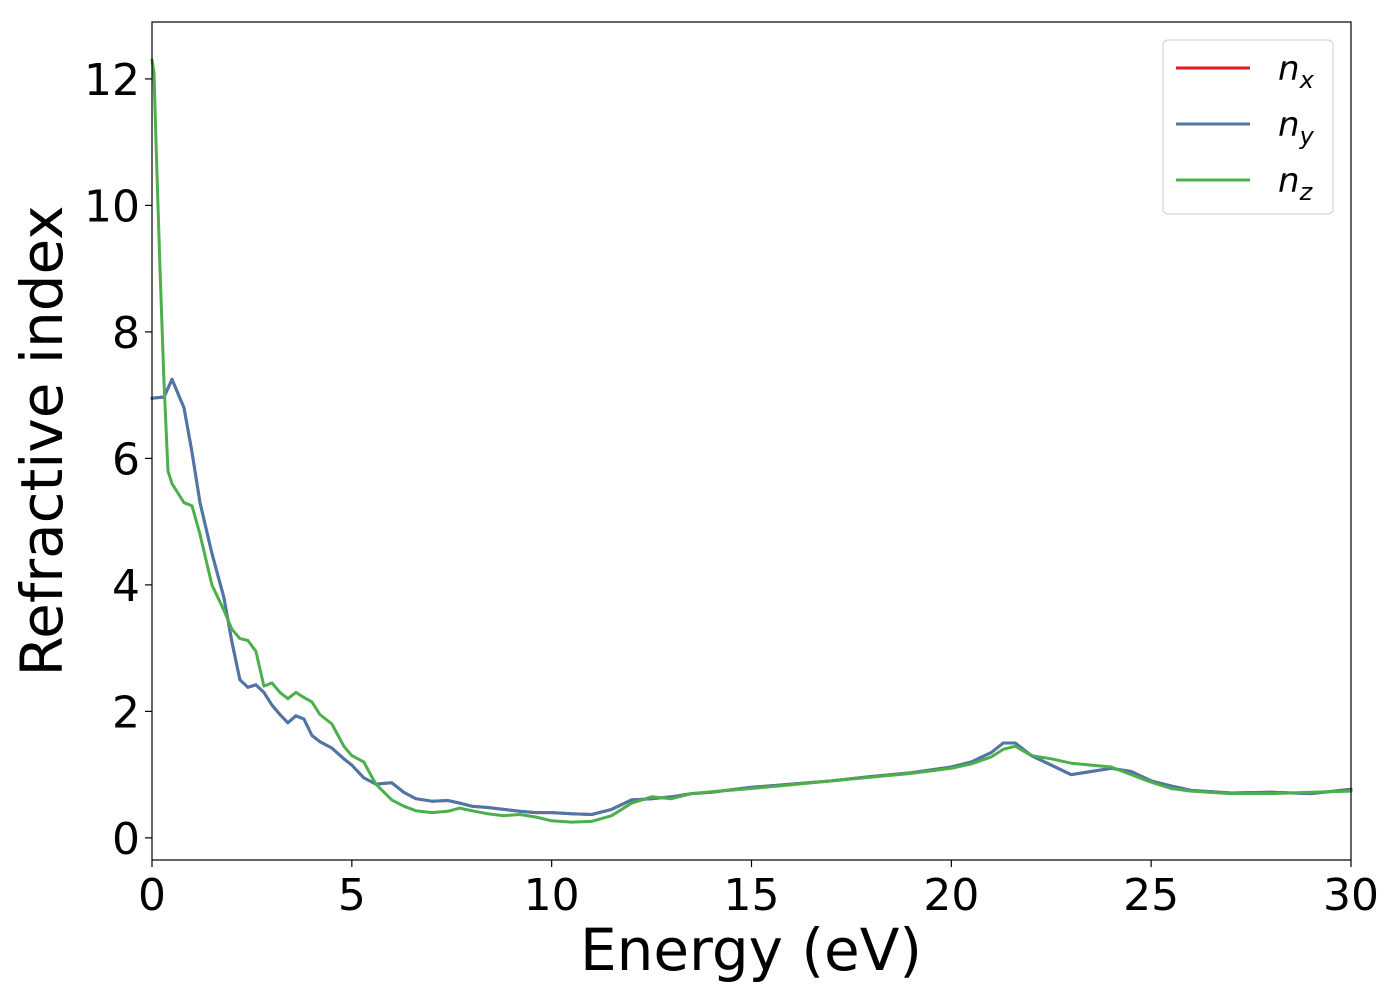  I want to click on x-tick-label: 30, so click(1351, 895).